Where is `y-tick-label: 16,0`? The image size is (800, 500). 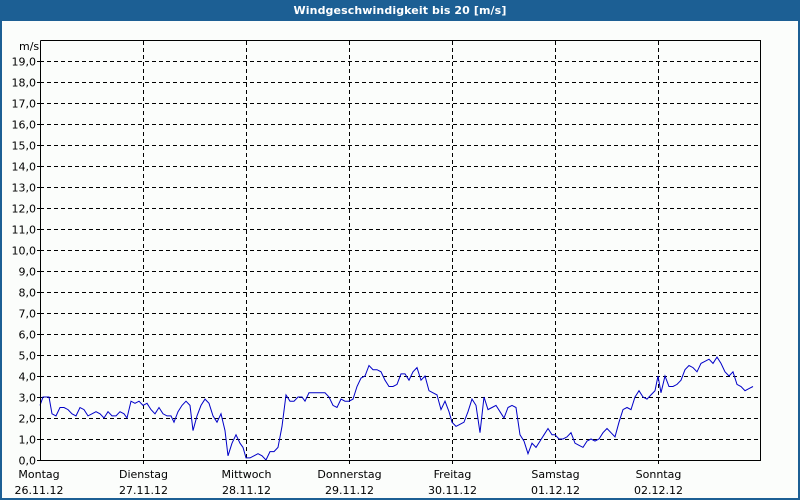
y-tick-label: 16,0 is located at coordinates (24, 125).